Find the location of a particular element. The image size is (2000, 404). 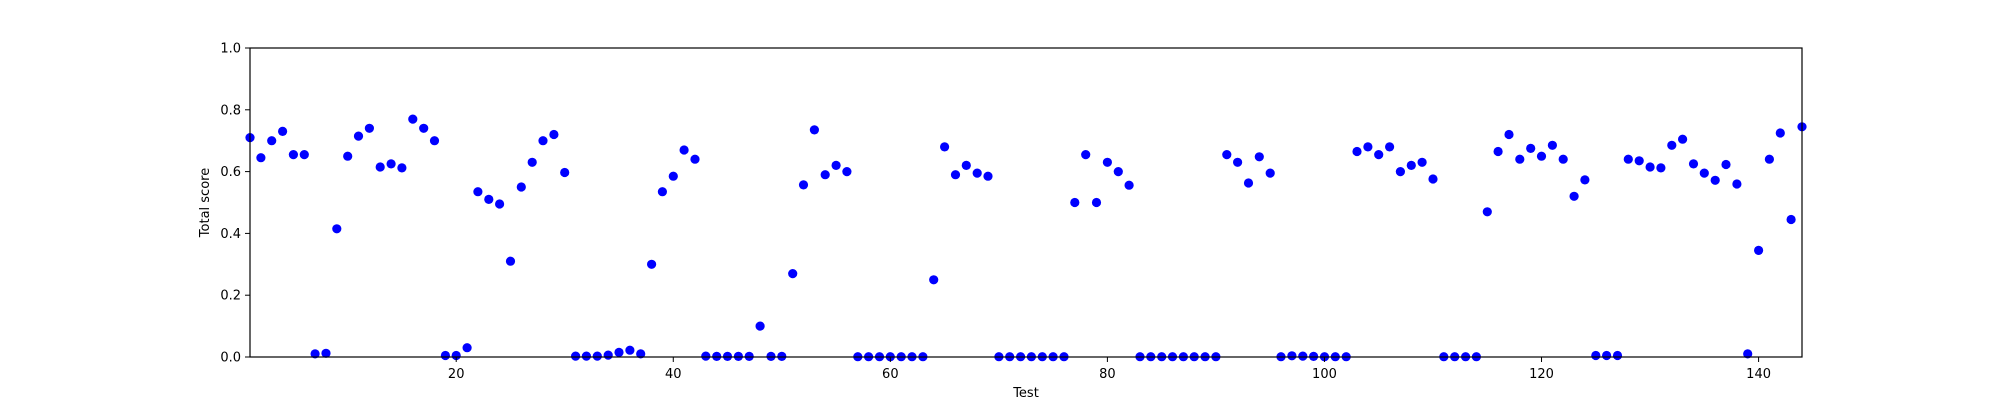

y-tick-label: 1.0 is located at coordinates (230, 49).